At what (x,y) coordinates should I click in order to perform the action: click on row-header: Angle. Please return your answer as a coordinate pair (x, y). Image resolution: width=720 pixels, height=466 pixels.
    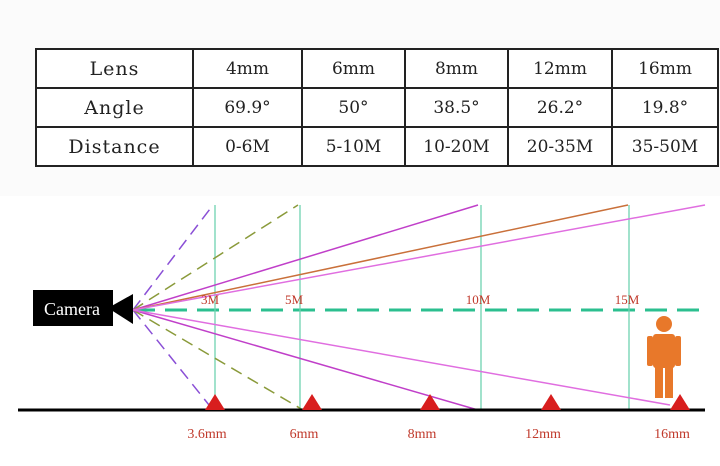
    Looking at the image, I should click on (114, 107).